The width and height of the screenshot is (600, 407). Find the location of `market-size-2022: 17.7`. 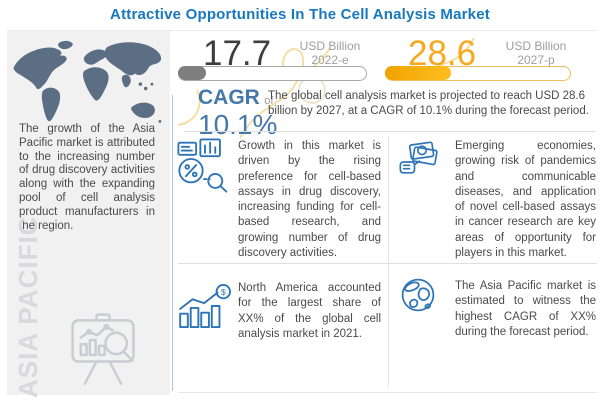

market-size-2022: 17.7 is located at coordinates (237, 53).